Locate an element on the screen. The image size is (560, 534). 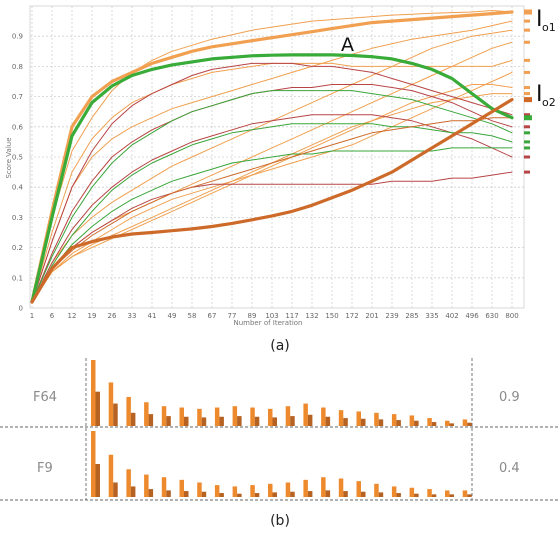
x-tick-label: 58 is located at coordinates (192, 316).